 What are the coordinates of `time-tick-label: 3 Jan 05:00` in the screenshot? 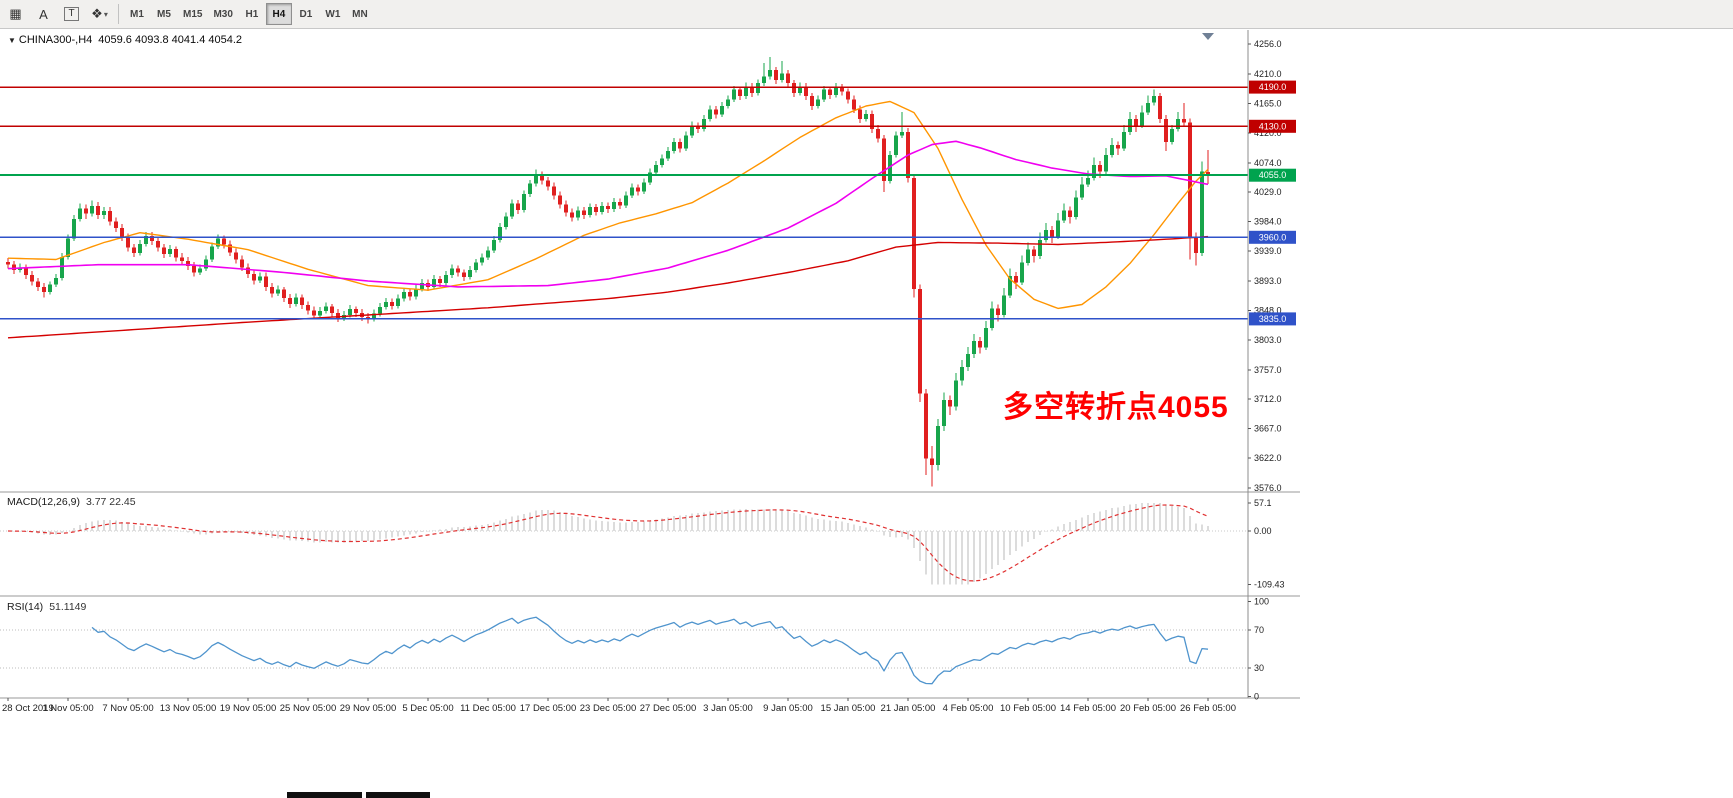 It's located at (728, 708).